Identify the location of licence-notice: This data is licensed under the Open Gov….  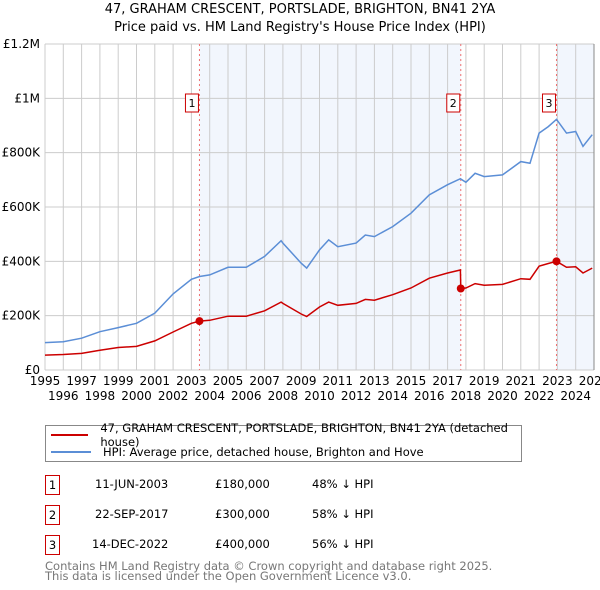
(228, 576).